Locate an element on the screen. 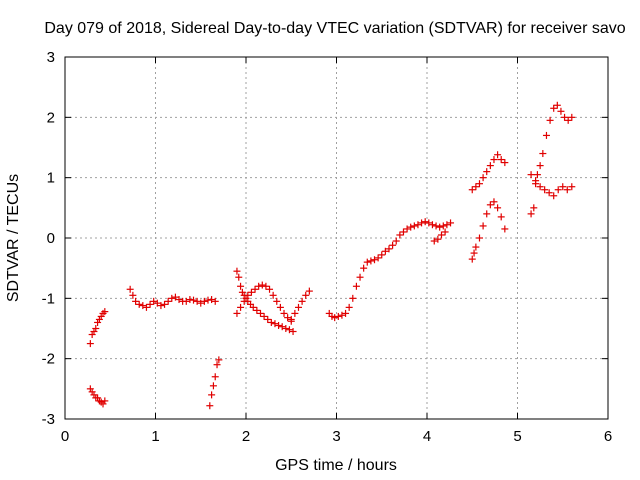 This screenshot has height=480, width=640. x-tick-label: 0 is located at coordinates (65, 436).